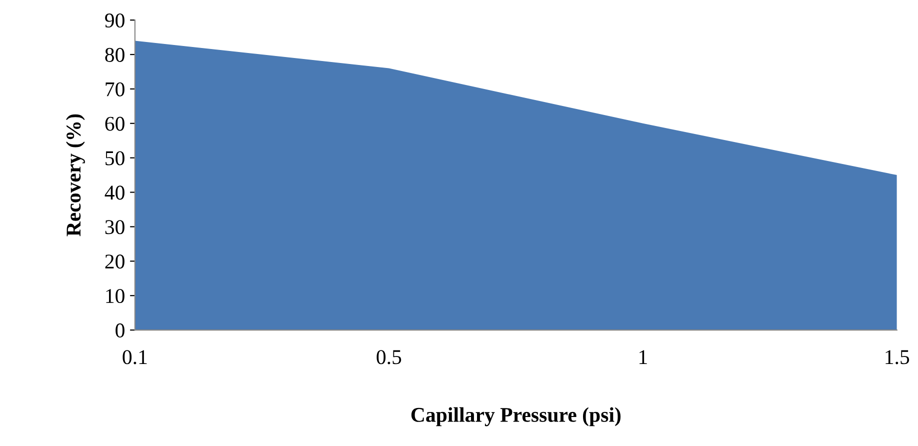 The image size is (918, 446). What do you see at coordinates (114, 55) in the screenshot?
I see `y-tick-label: 80` at bounding box center [114, 55].